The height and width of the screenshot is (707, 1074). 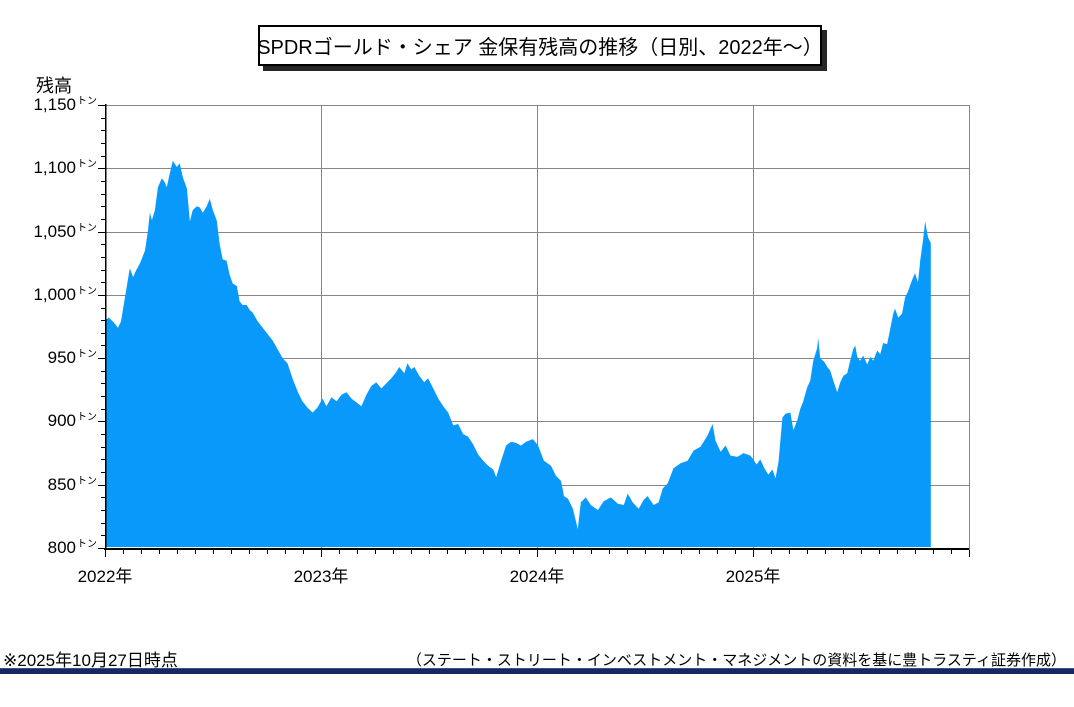 I want to click on x-tick-label: 2024年, so click(x=537, y=576).